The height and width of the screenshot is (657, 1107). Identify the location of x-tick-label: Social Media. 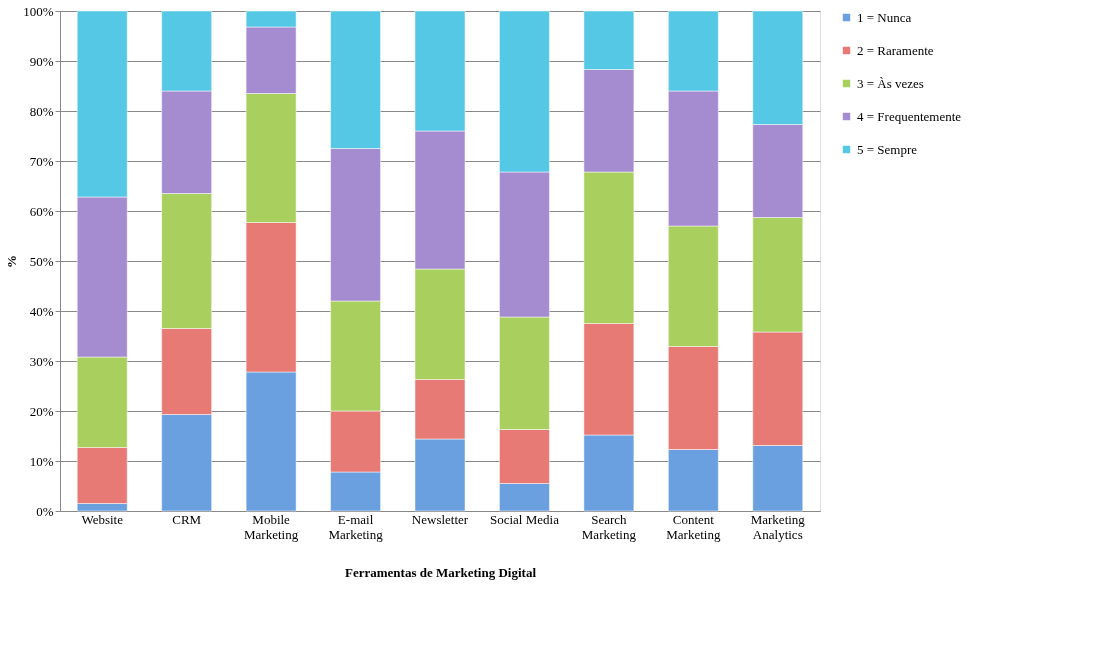
(524, 519).